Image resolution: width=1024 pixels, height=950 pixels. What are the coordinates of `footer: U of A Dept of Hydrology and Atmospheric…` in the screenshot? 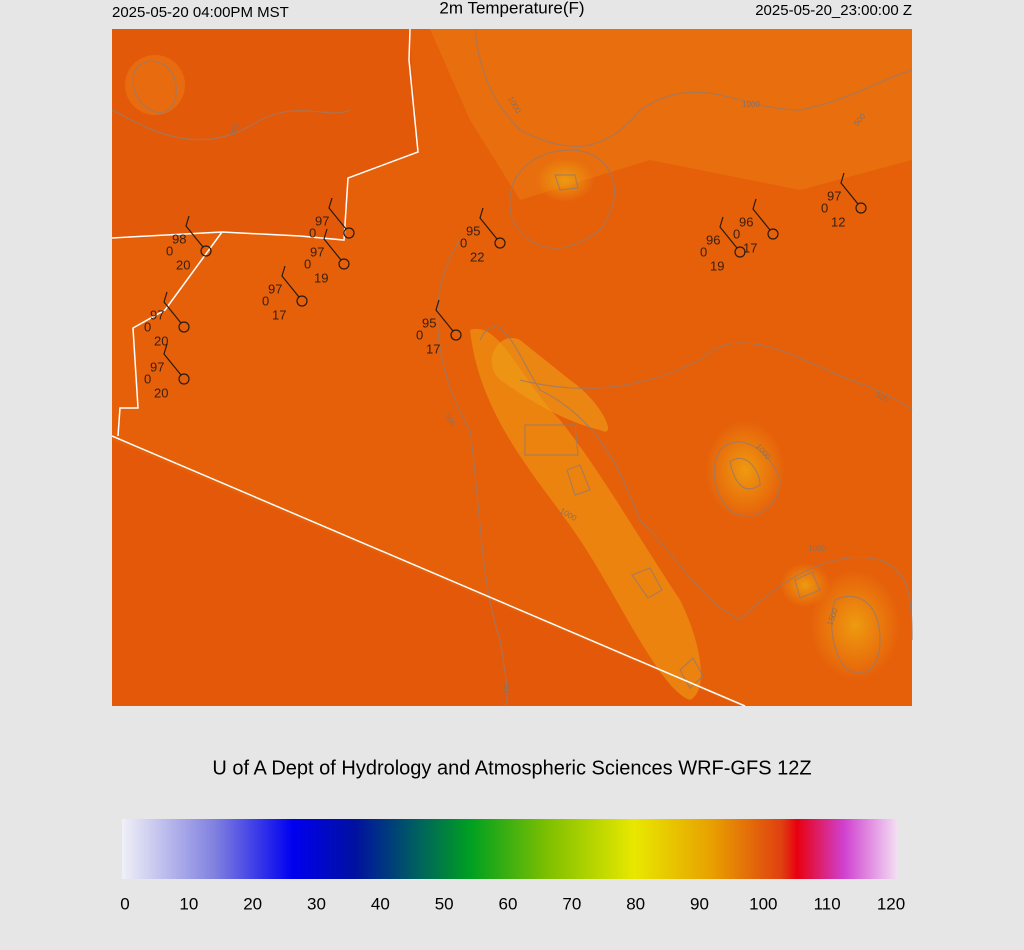 It's located at (511, 768).